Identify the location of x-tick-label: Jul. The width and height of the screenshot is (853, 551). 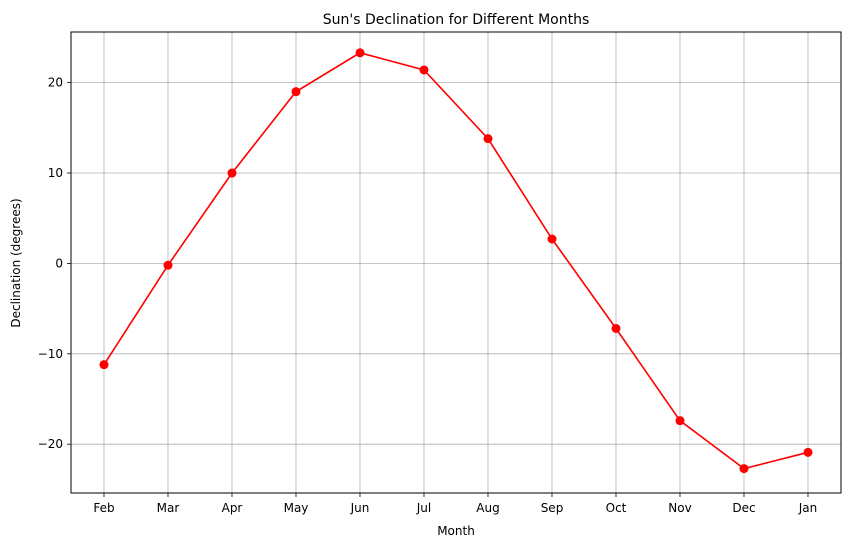
(423, 508).